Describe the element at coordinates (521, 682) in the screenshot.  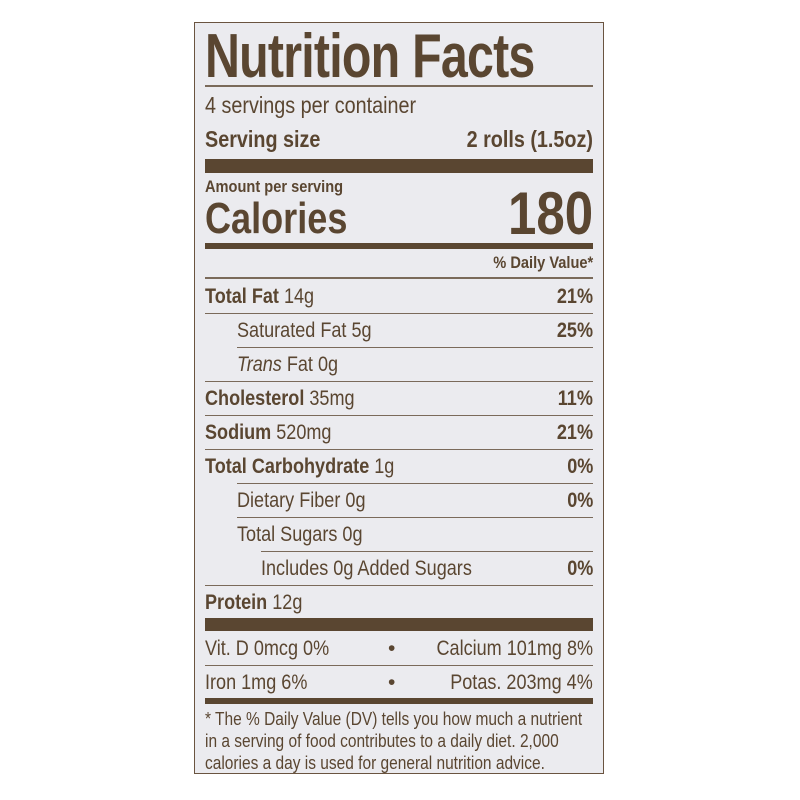
I see `potassium: Potas. 203mg 4%` at that location.